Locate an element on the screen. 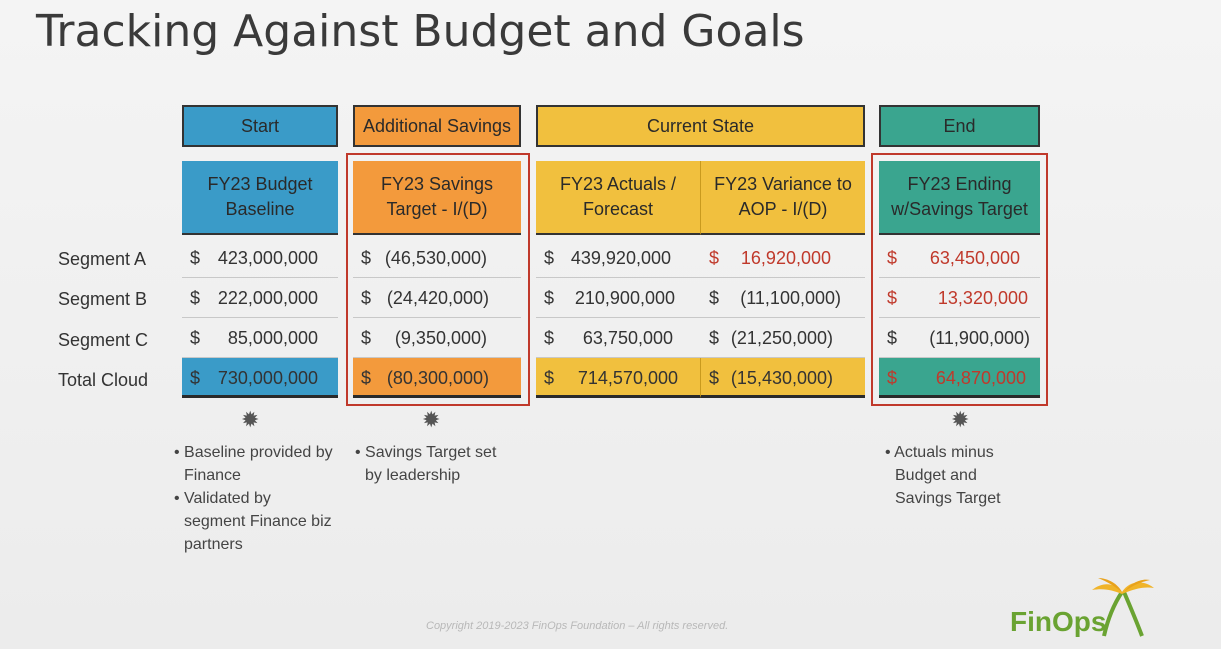 This screenshot has width=1221, height=649. table-cell: $85,000,000 is located at coordinates (260, 338).